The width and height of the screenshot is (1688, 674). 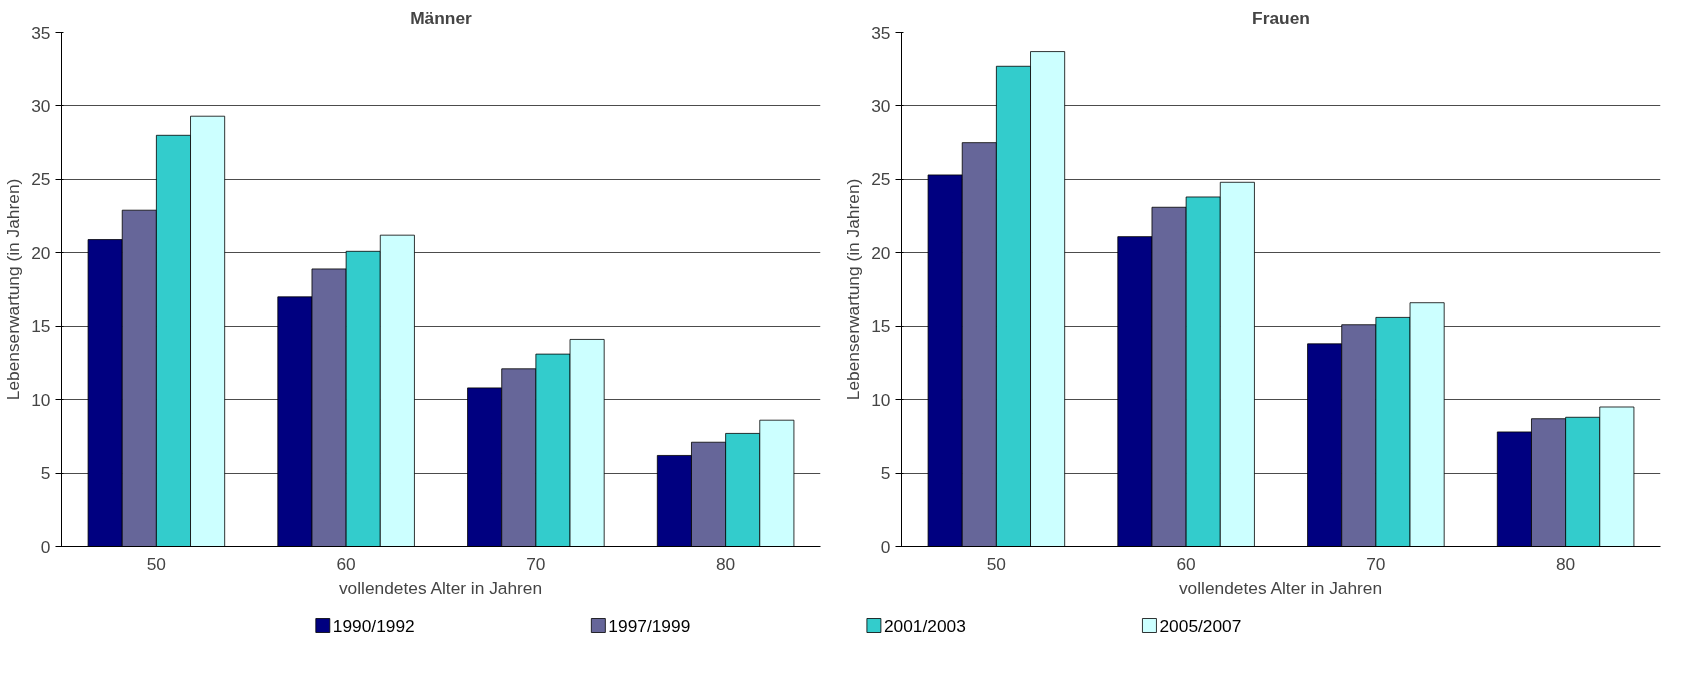 What do you see at coordinates (924, 625) in the screenshot?
I see `legend-label: 2001/2003` at bounding box center [924, 625].